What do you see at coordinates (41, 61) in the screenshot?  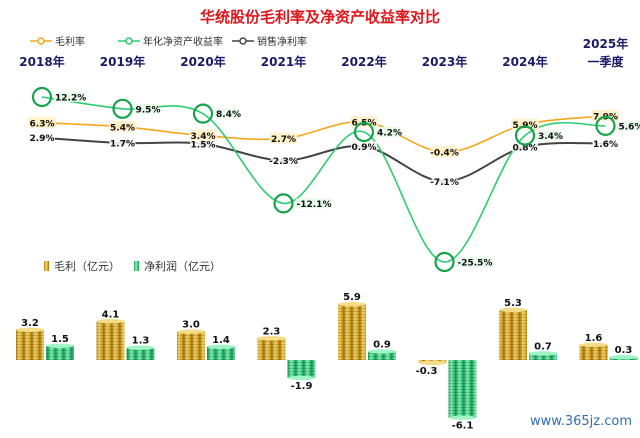 I see `category-label: 2018年` at bounding box center [41, 61].